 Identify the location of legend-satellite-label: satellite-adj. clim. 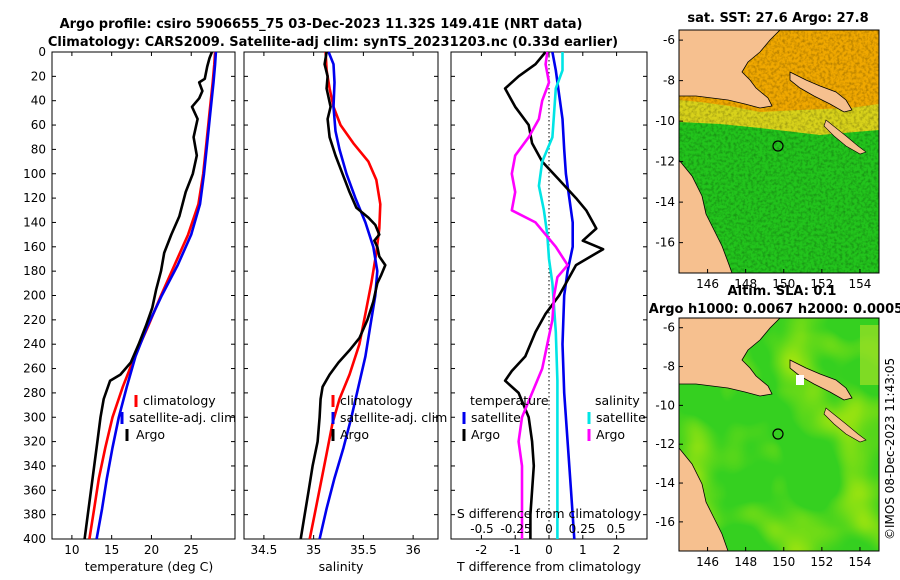
(393, 417).